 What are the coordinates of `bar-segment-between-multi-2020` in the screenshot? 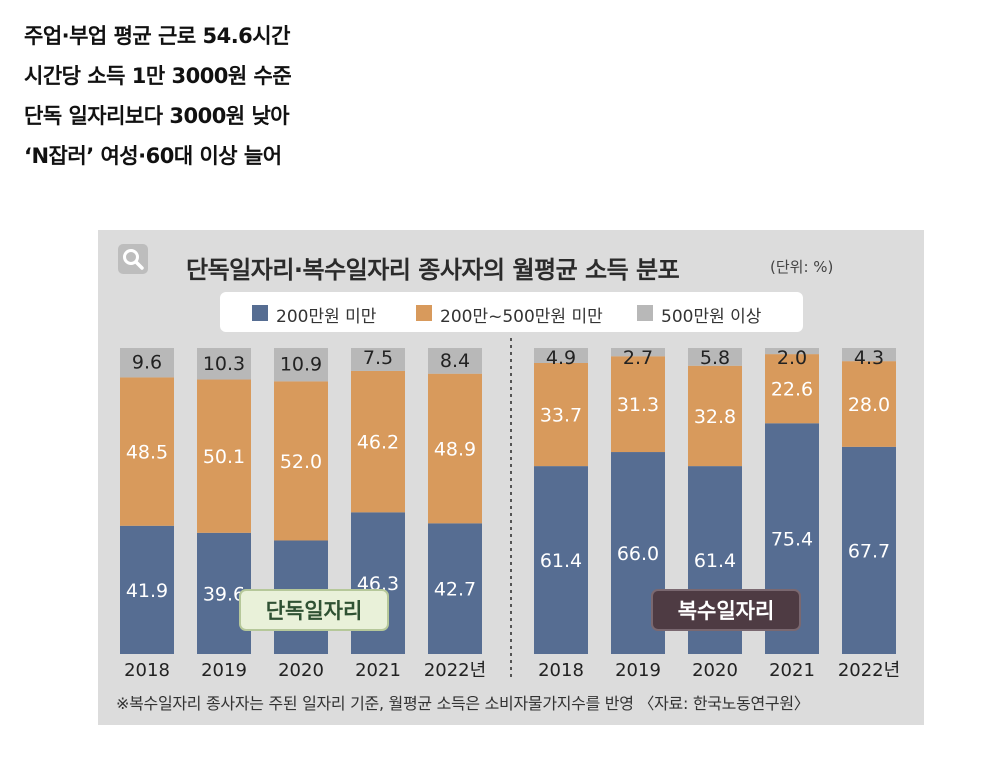 It's located at (715, 416).